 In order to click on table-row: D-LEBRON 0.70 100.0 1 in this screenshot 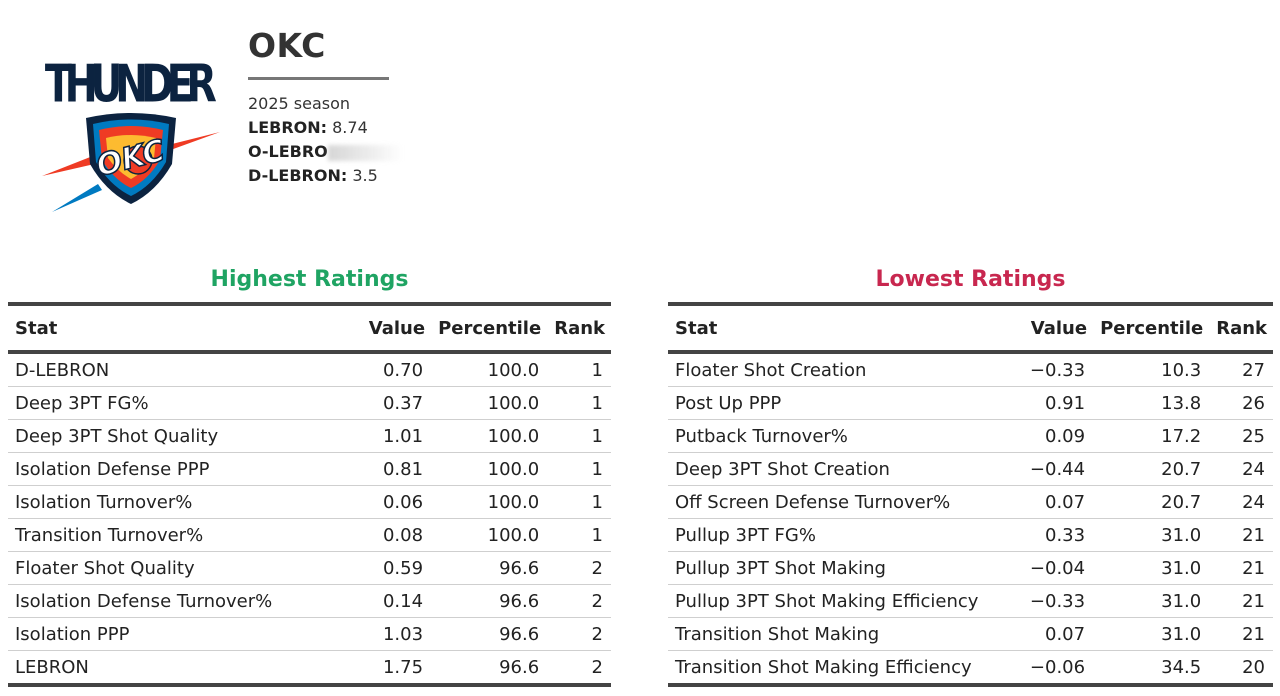, I will do `click(309, 369)`.